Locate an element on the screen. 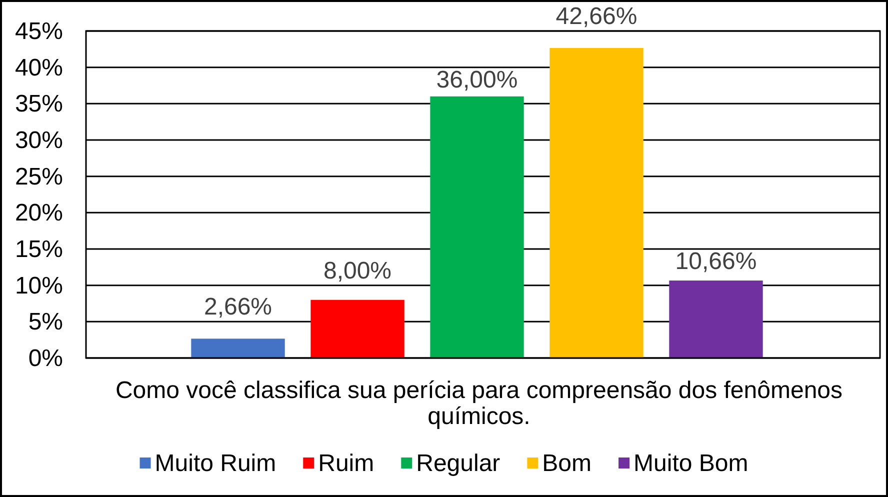 This screenshot has width=888, height=497. x-axis-title: Como você classifica sua perícia para compreensão dos fenômenos químicos. is located at coordinates (479, 403).